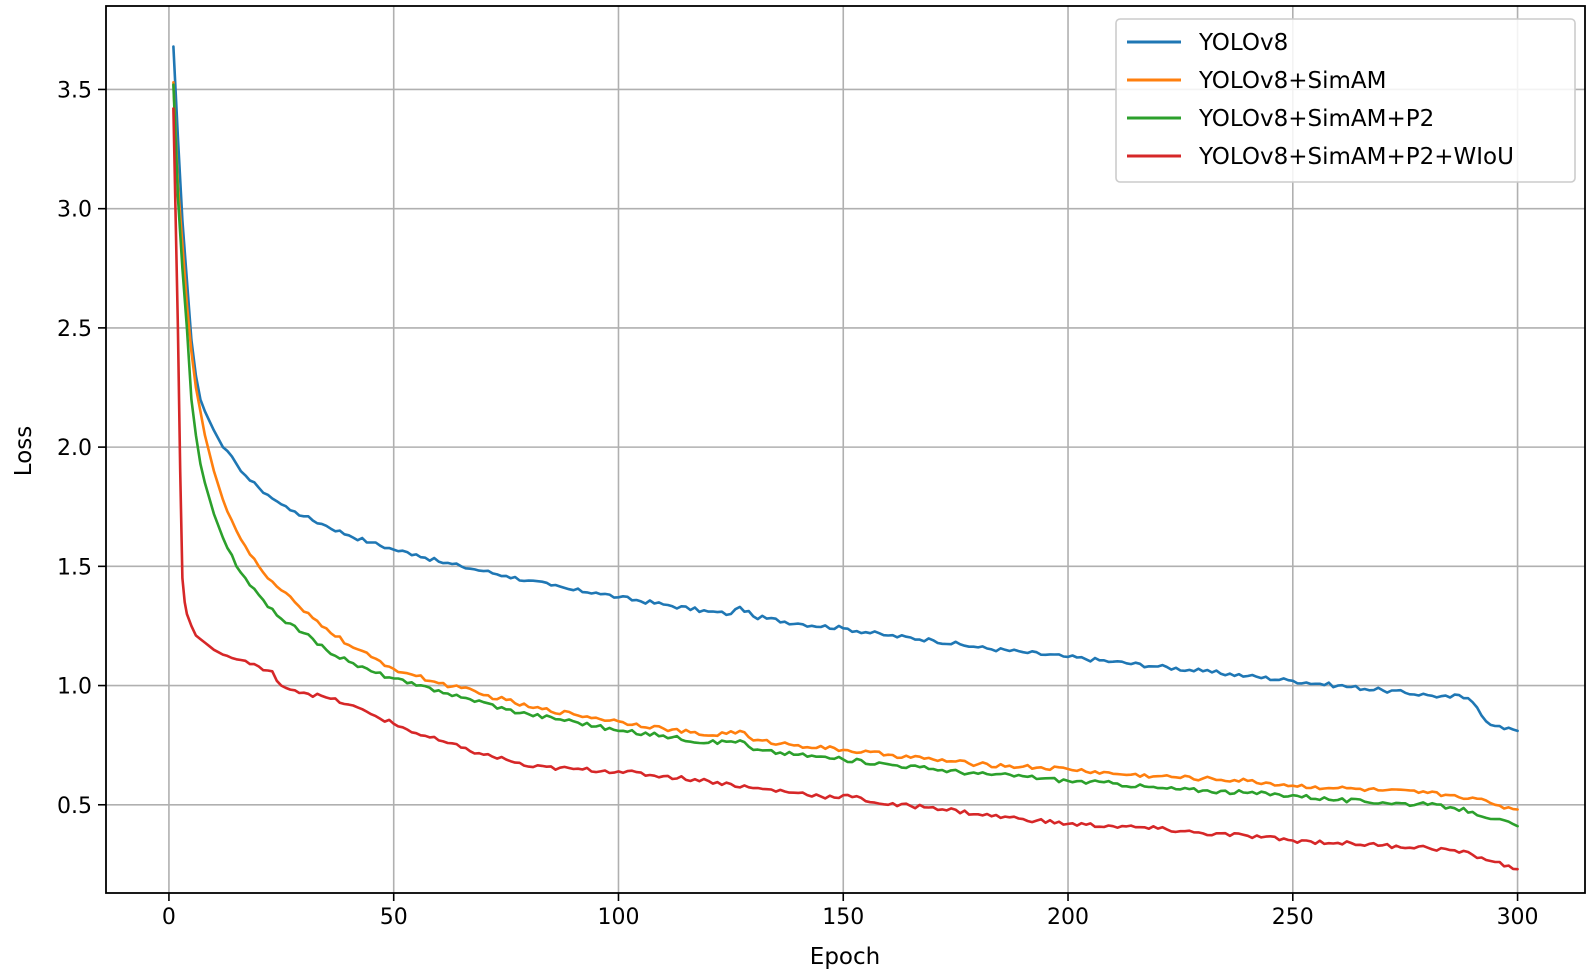 The height and width of the screenshot is (973, 1590). Describe the element at coordinates (74, 806) in the screenshot. I see `y-tick-label: 0.5` at that location.